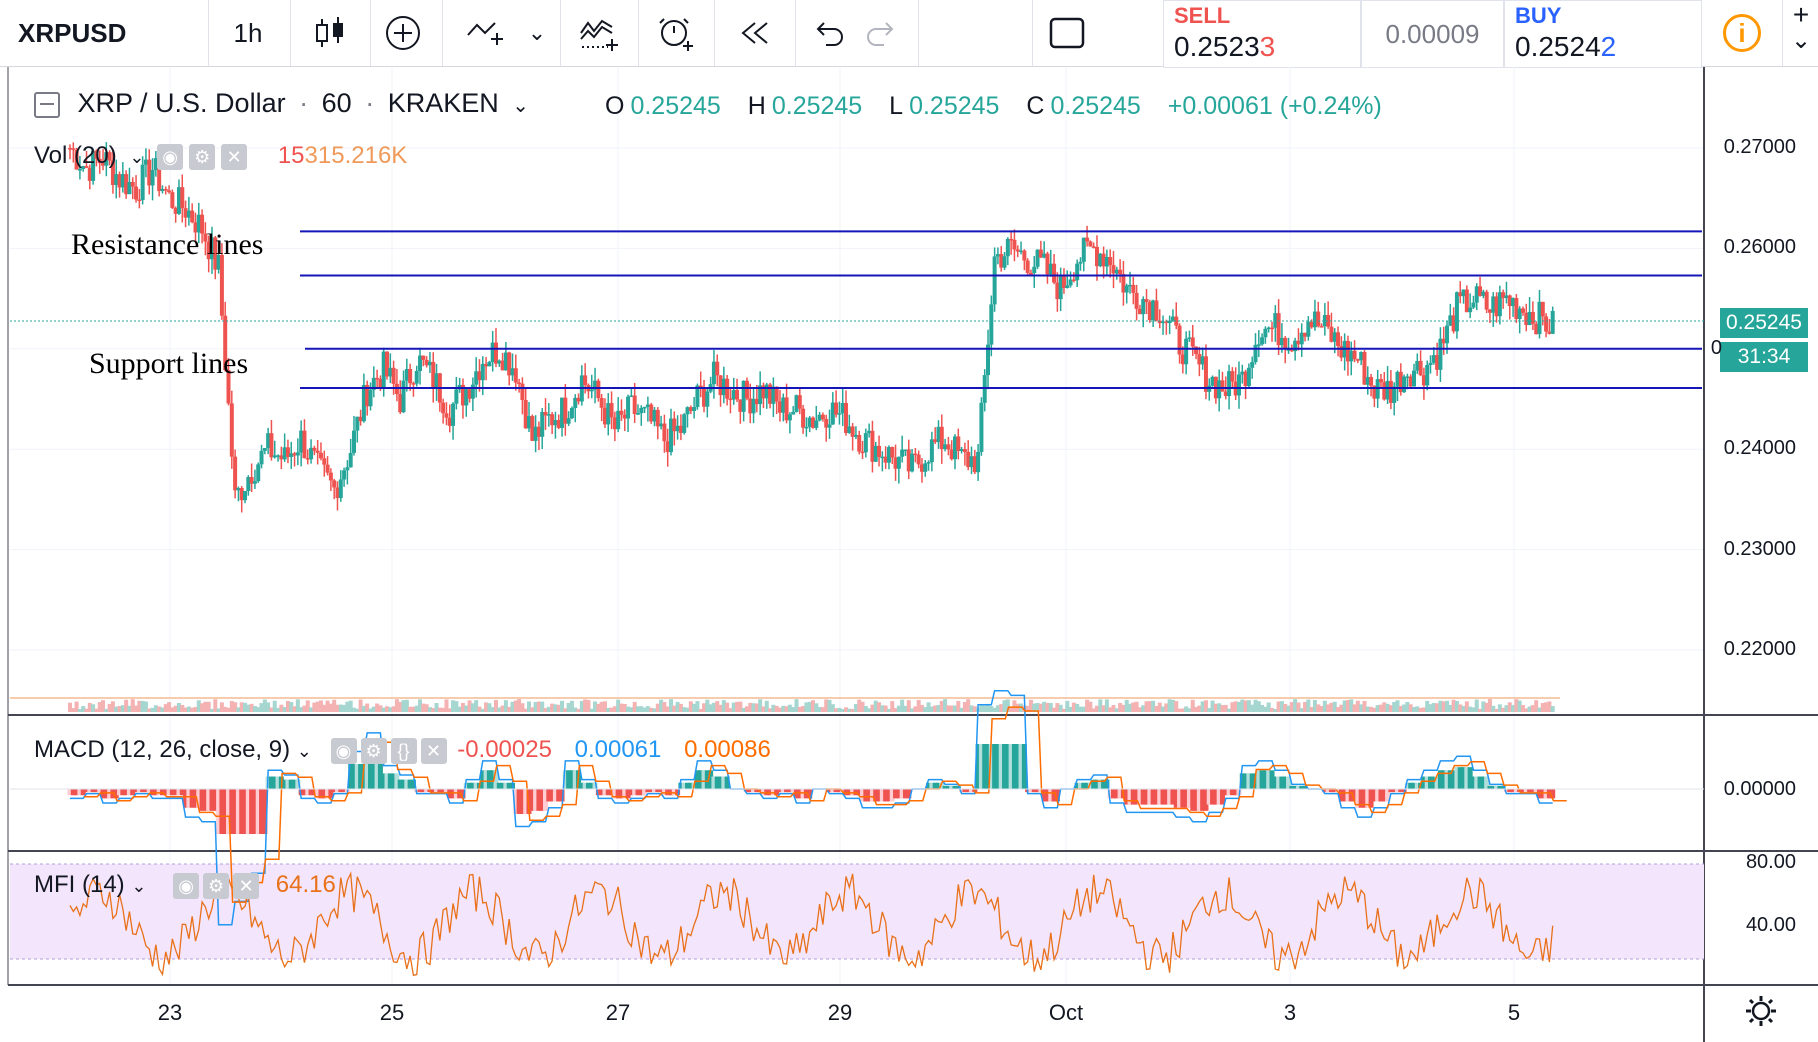  I want to click on mfi-title: MFI (14), so click(79, 884).